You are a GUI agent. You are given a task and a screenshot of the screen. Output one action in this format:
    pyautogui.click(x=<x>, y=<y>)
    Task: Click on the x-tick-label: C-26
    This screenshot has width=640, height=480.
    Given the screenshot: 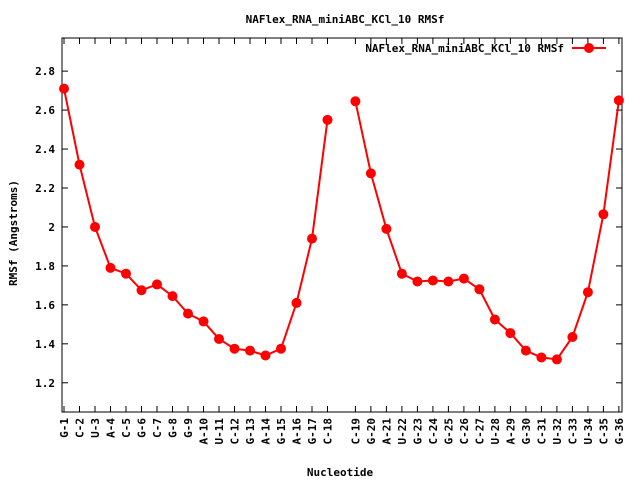 What is the action you would take?
    pyautogui.click(x=464, y=431)
    